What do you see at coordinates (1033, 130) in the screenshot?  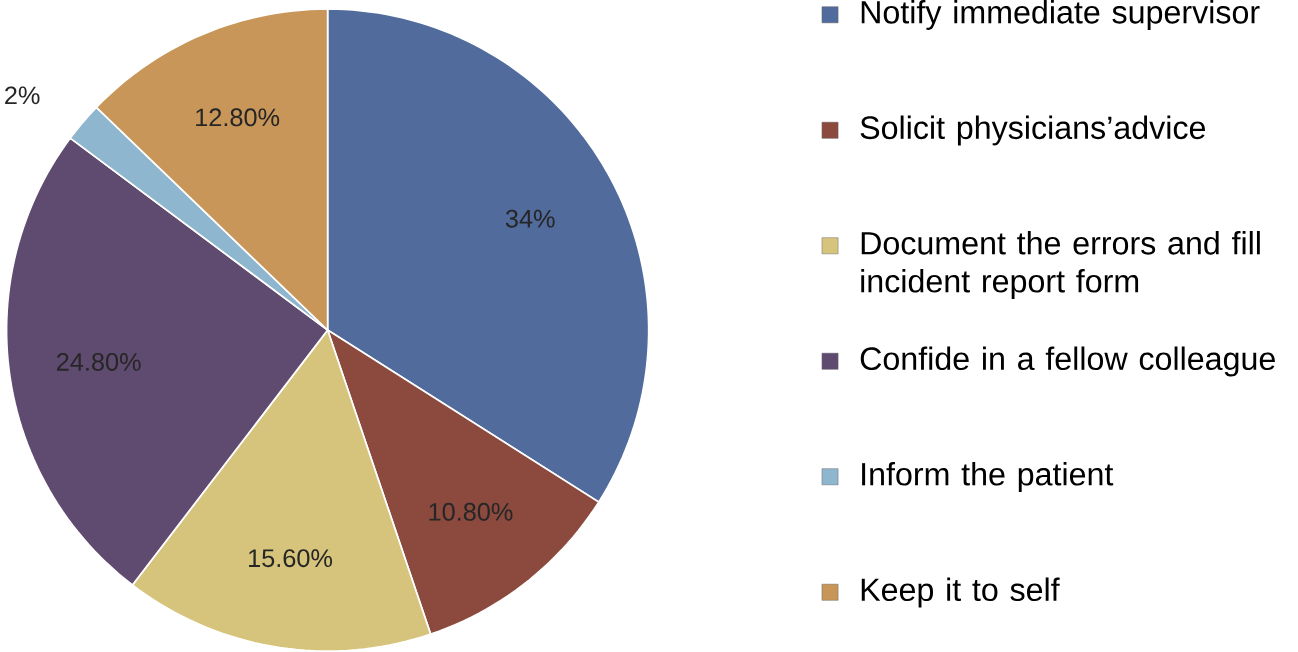 I see `legend-label: Solicit physicians’advice` at bounding box center [1033, 130].